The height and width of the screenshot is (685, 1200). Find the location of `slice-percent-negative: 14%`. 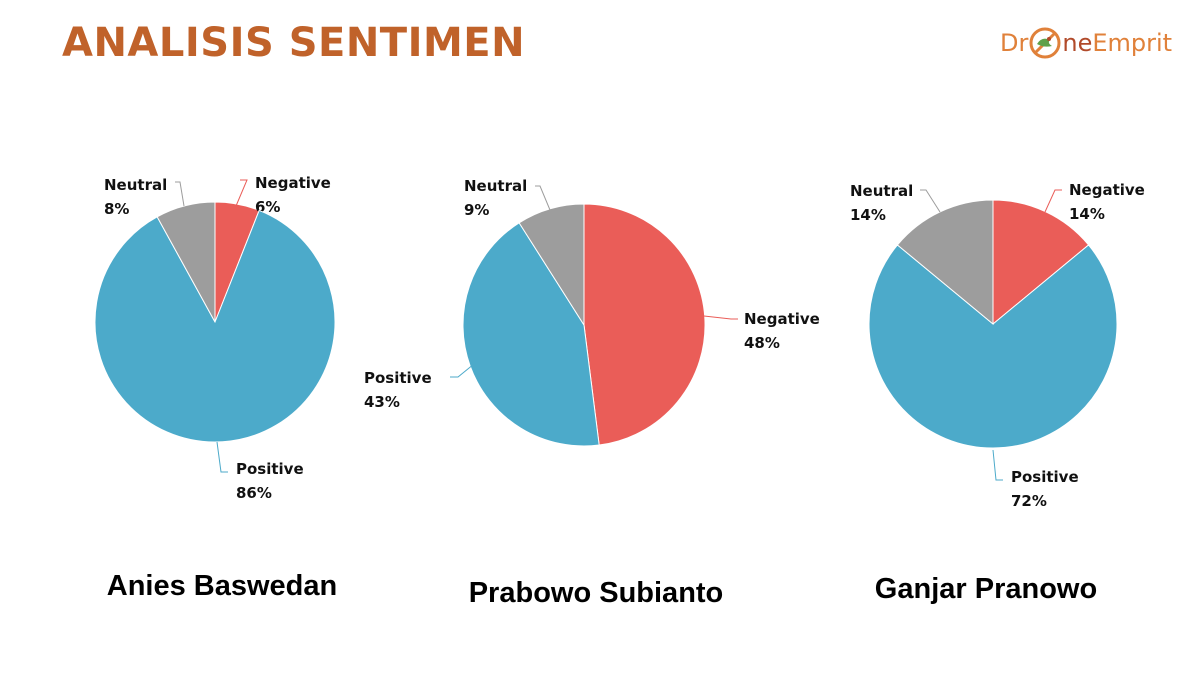

slice-percent-negative: 14% is located at coordinates (1087, 214).